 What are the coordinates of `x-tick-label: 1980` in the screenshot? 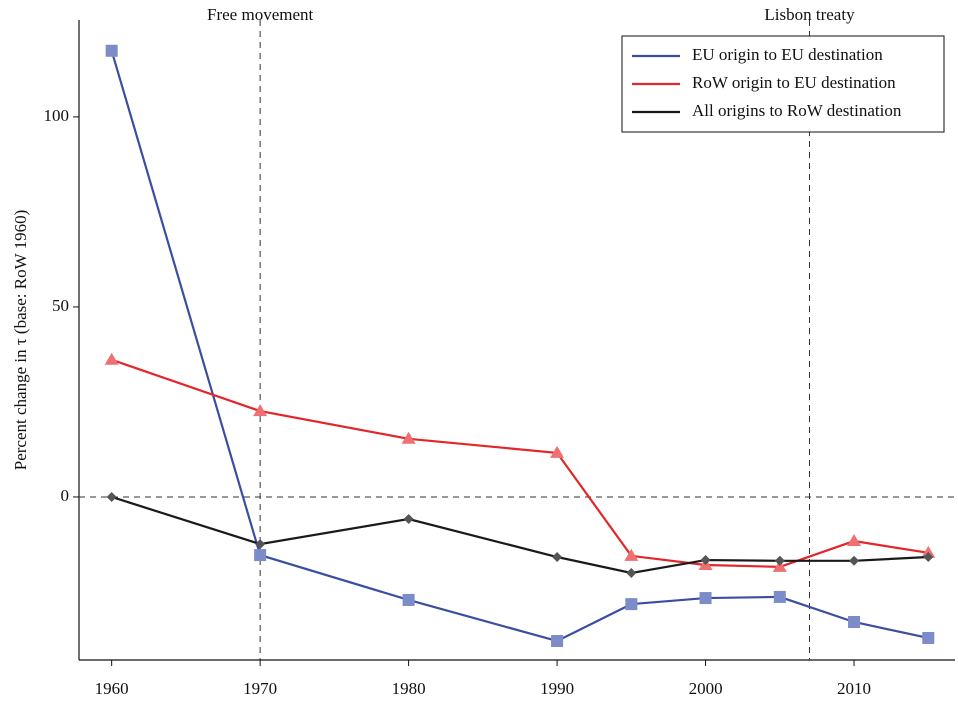 It's located at (409, 688).